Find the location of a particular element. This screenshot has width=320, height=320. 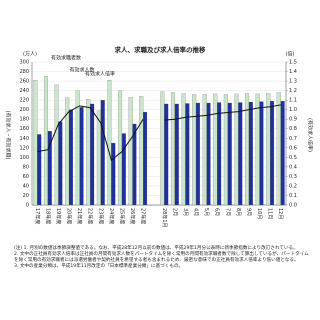

x-tick-label: 5月 is located at coordinates (206, 212).